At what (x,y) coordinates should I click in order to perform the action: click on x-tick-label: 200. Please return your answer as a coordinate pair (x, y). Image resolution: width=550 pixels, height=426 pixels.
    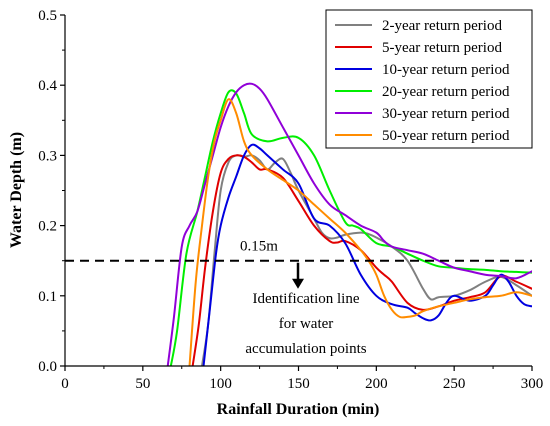
    Looking at the image, I should click on (376, 384).